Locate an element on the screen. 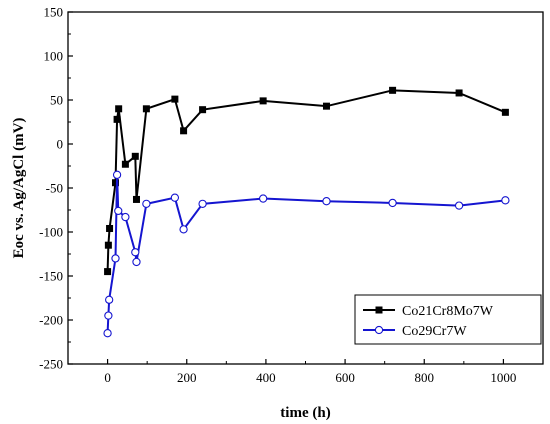 The image size is (550, 424). x-tick-label: 1000 is located at coordinates (503, 377).